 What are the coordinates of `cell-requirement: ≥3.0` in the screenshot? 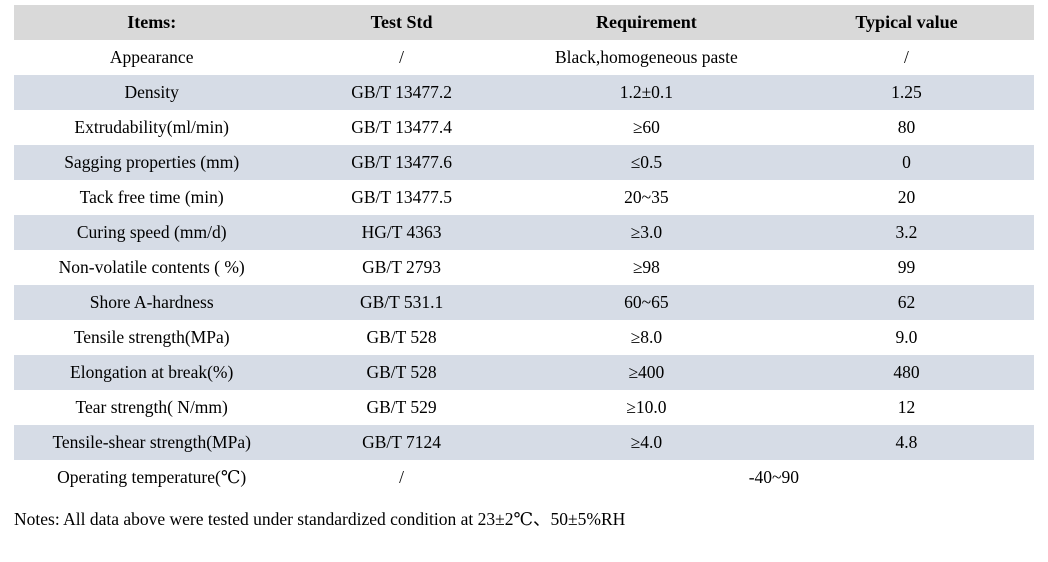 It's located at (646, 232).